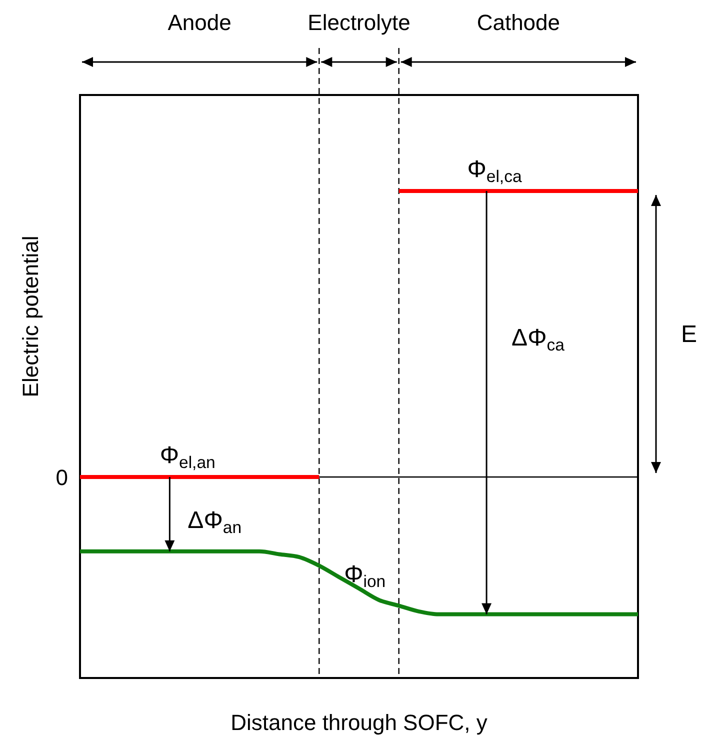  I want to click on series-label: Φ$_{ion}$, so click(365, 576).